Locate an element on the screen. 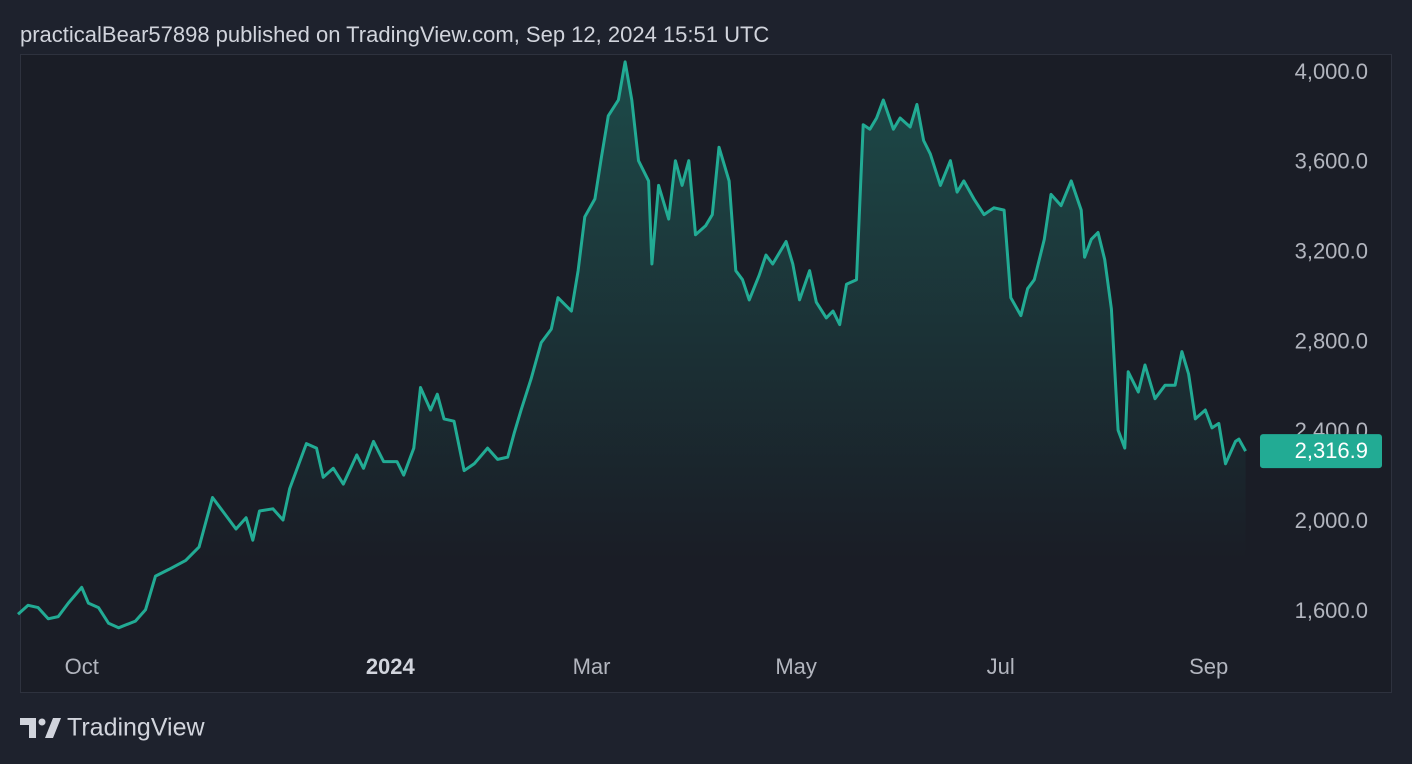 This screenshot has height=764, width=1412. x-tick-label: Jul is located at coordinates (1001, 666).